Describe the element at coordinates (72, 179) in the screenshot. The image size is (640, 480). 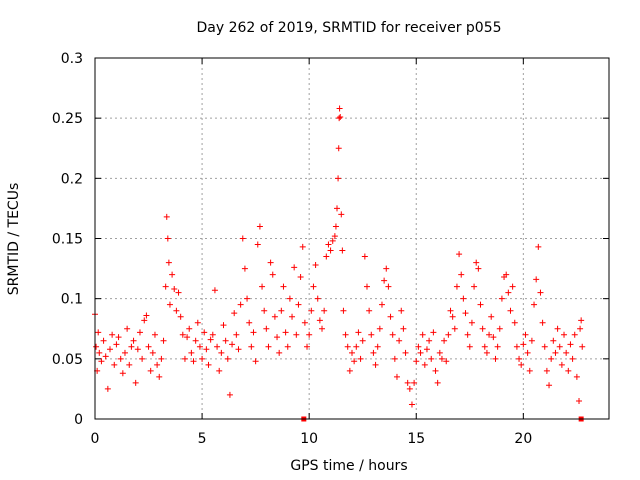
I see `y-tick-label: 0.2` at that location.